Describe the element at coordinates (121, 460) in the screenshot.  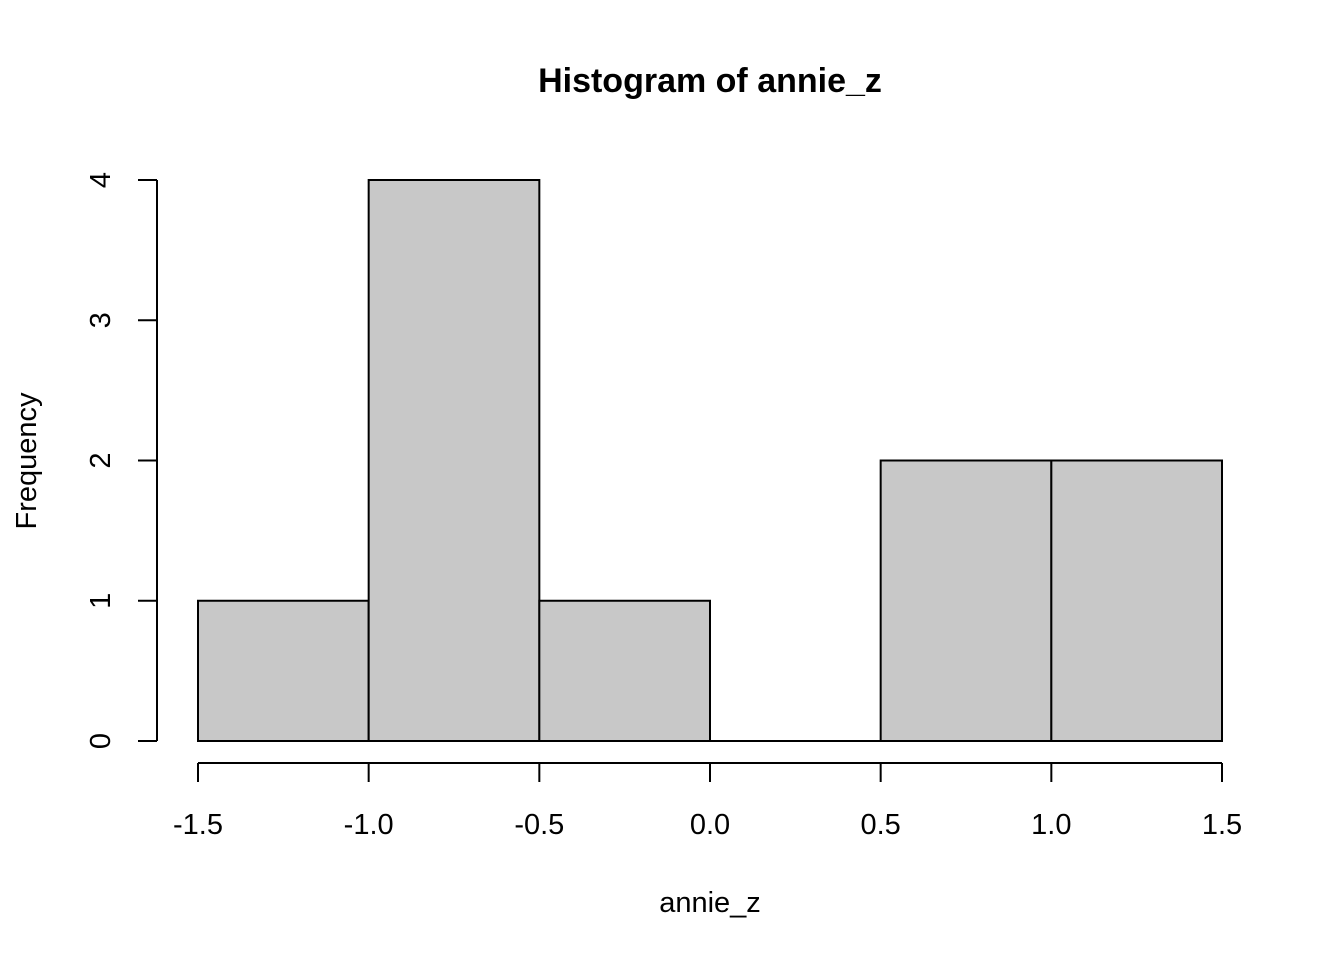
I see `y-axis: 0 1 2 3 4` at that location.